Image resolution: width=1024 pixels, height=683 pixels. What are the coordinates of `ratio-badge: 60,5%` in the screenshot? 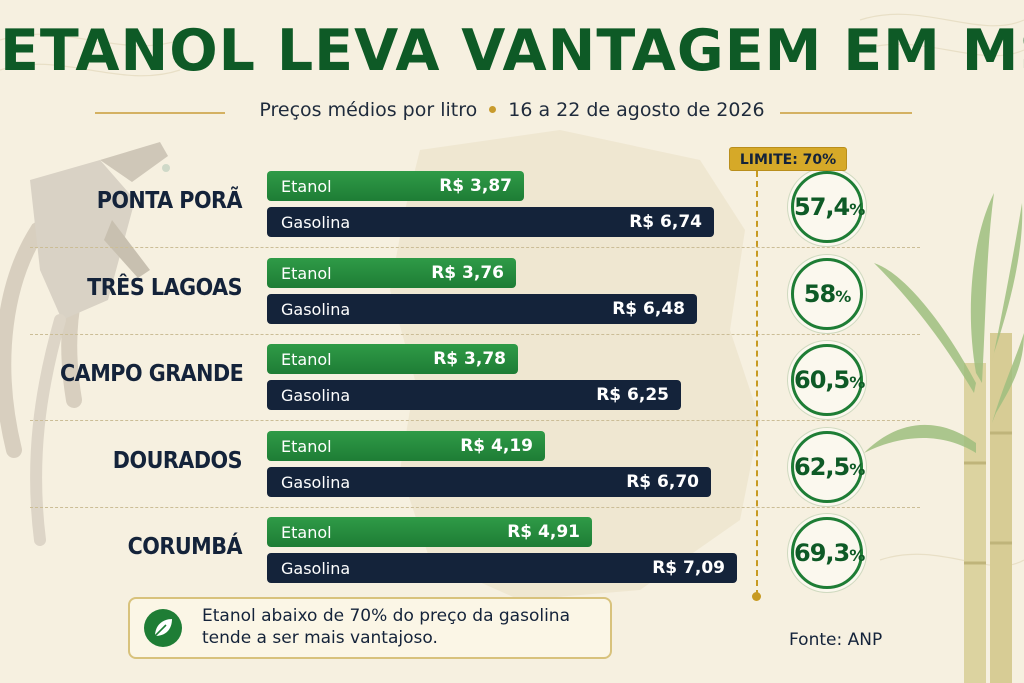 It's located at (828, 380).